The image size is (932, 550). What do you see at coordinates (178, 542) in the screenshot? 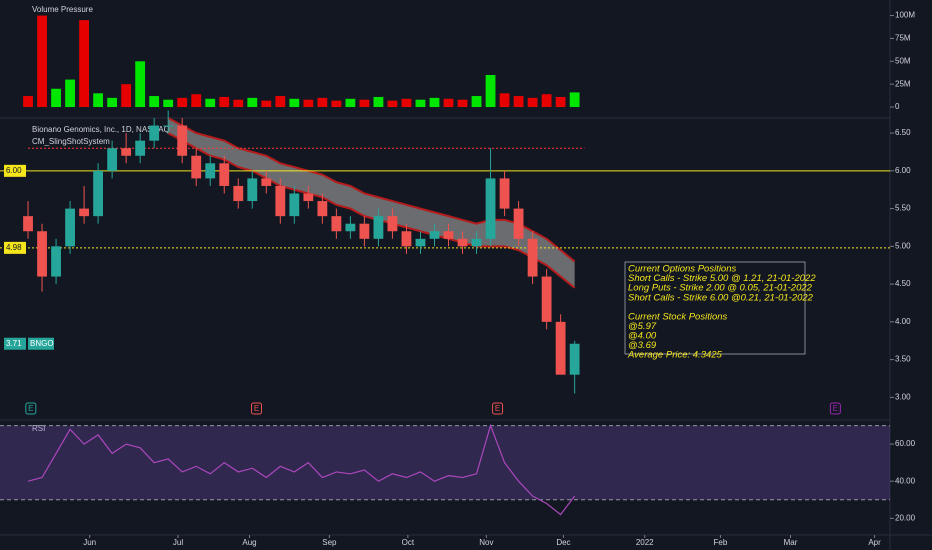
I see `x-tick-label: Jul` at bounding box center [178, 542].